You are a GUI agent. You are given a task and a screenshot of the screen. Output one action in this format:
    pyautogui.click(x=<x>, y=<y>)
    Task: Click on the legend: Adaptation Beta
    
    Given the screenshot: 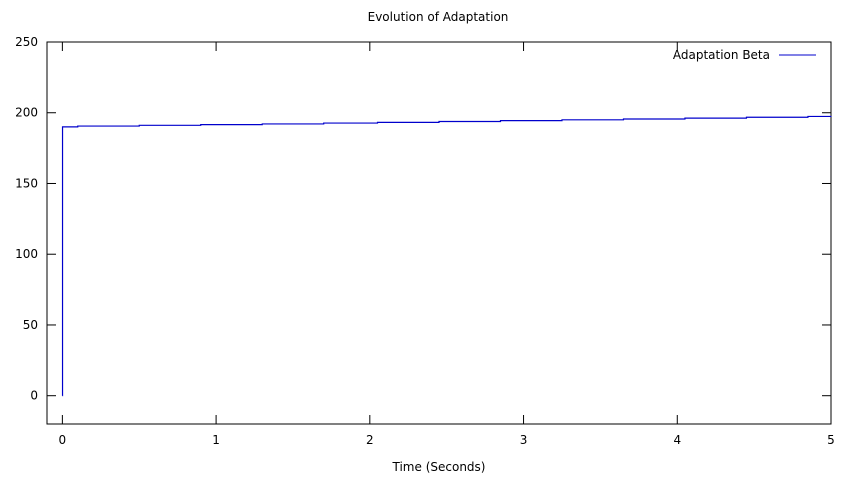 What is the action you would take?
    pyautogui.click(x=744, y=55)
    